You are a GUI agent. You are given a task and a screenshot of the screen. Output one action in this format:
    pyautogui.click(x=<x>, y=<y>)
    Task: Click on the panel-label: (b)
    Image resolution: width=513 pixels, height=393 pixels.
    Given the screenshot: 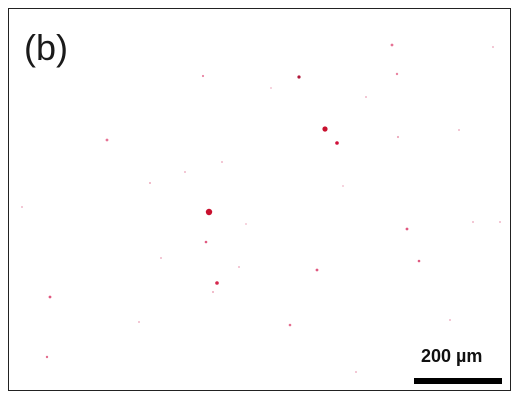 What is the action you would take?
    pyautogui.click(x=46, y=47)
    